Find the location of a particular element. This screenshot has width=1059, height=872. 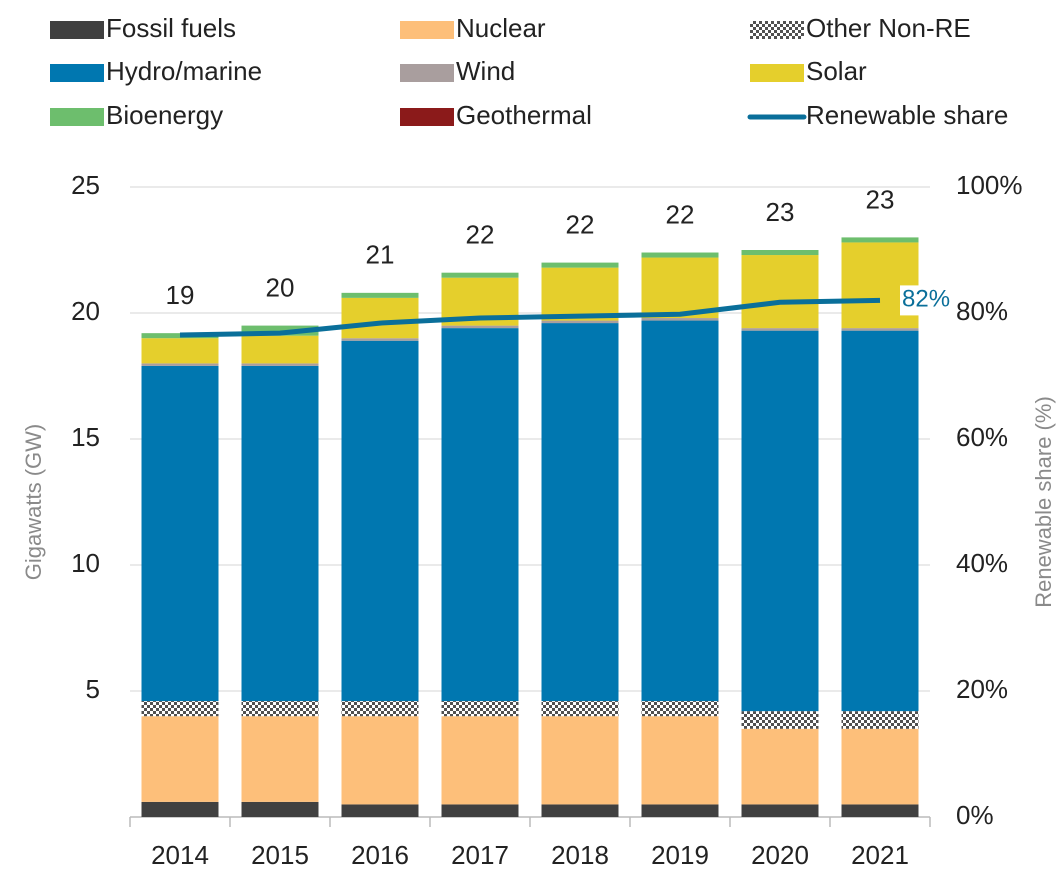

x-tick-label: 2014 is located at coordinates (180, 855).